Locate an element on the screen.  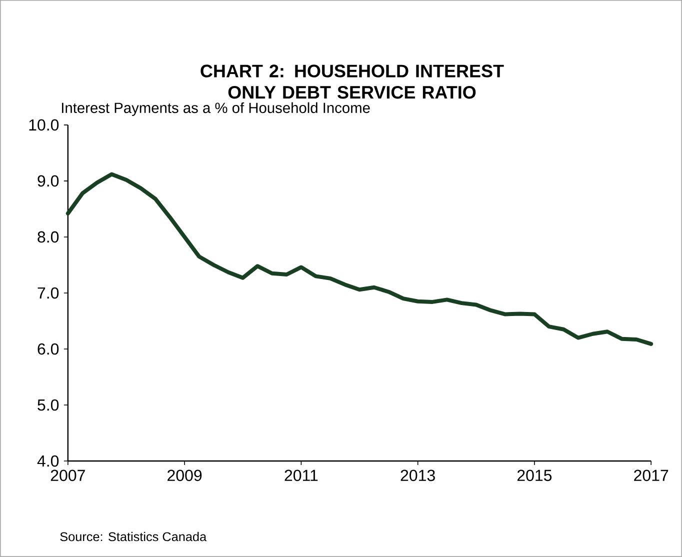
y-tick-label: 4.0 is located at coordinates (48, 461).